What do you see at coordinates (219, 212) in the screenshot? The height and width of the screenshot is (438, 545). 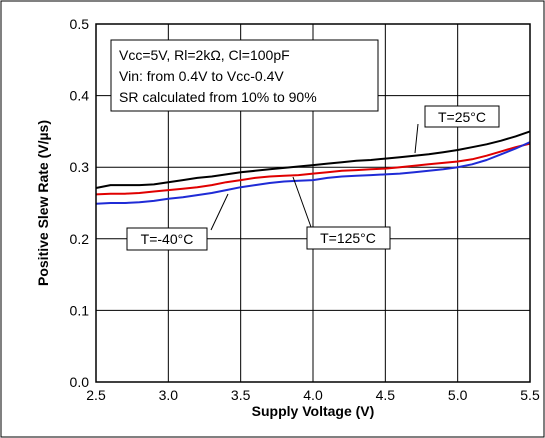 I see `annotation-minus40c-leader` at bounding box center [219, 212].